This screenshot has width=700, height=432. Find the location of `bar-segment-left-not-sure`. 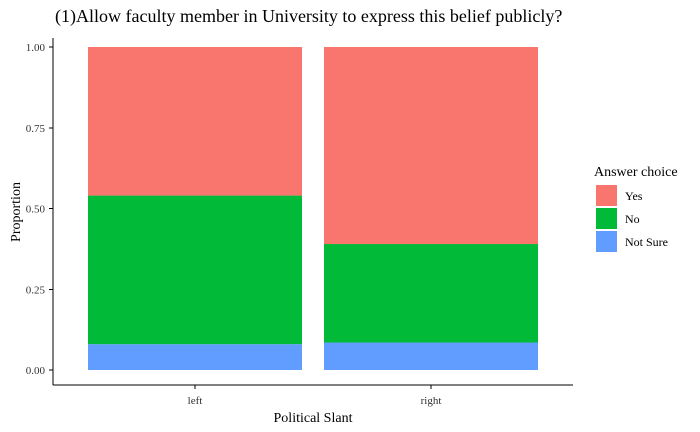

bar-segment-left-not-sure is located at coordinates (195, 357).